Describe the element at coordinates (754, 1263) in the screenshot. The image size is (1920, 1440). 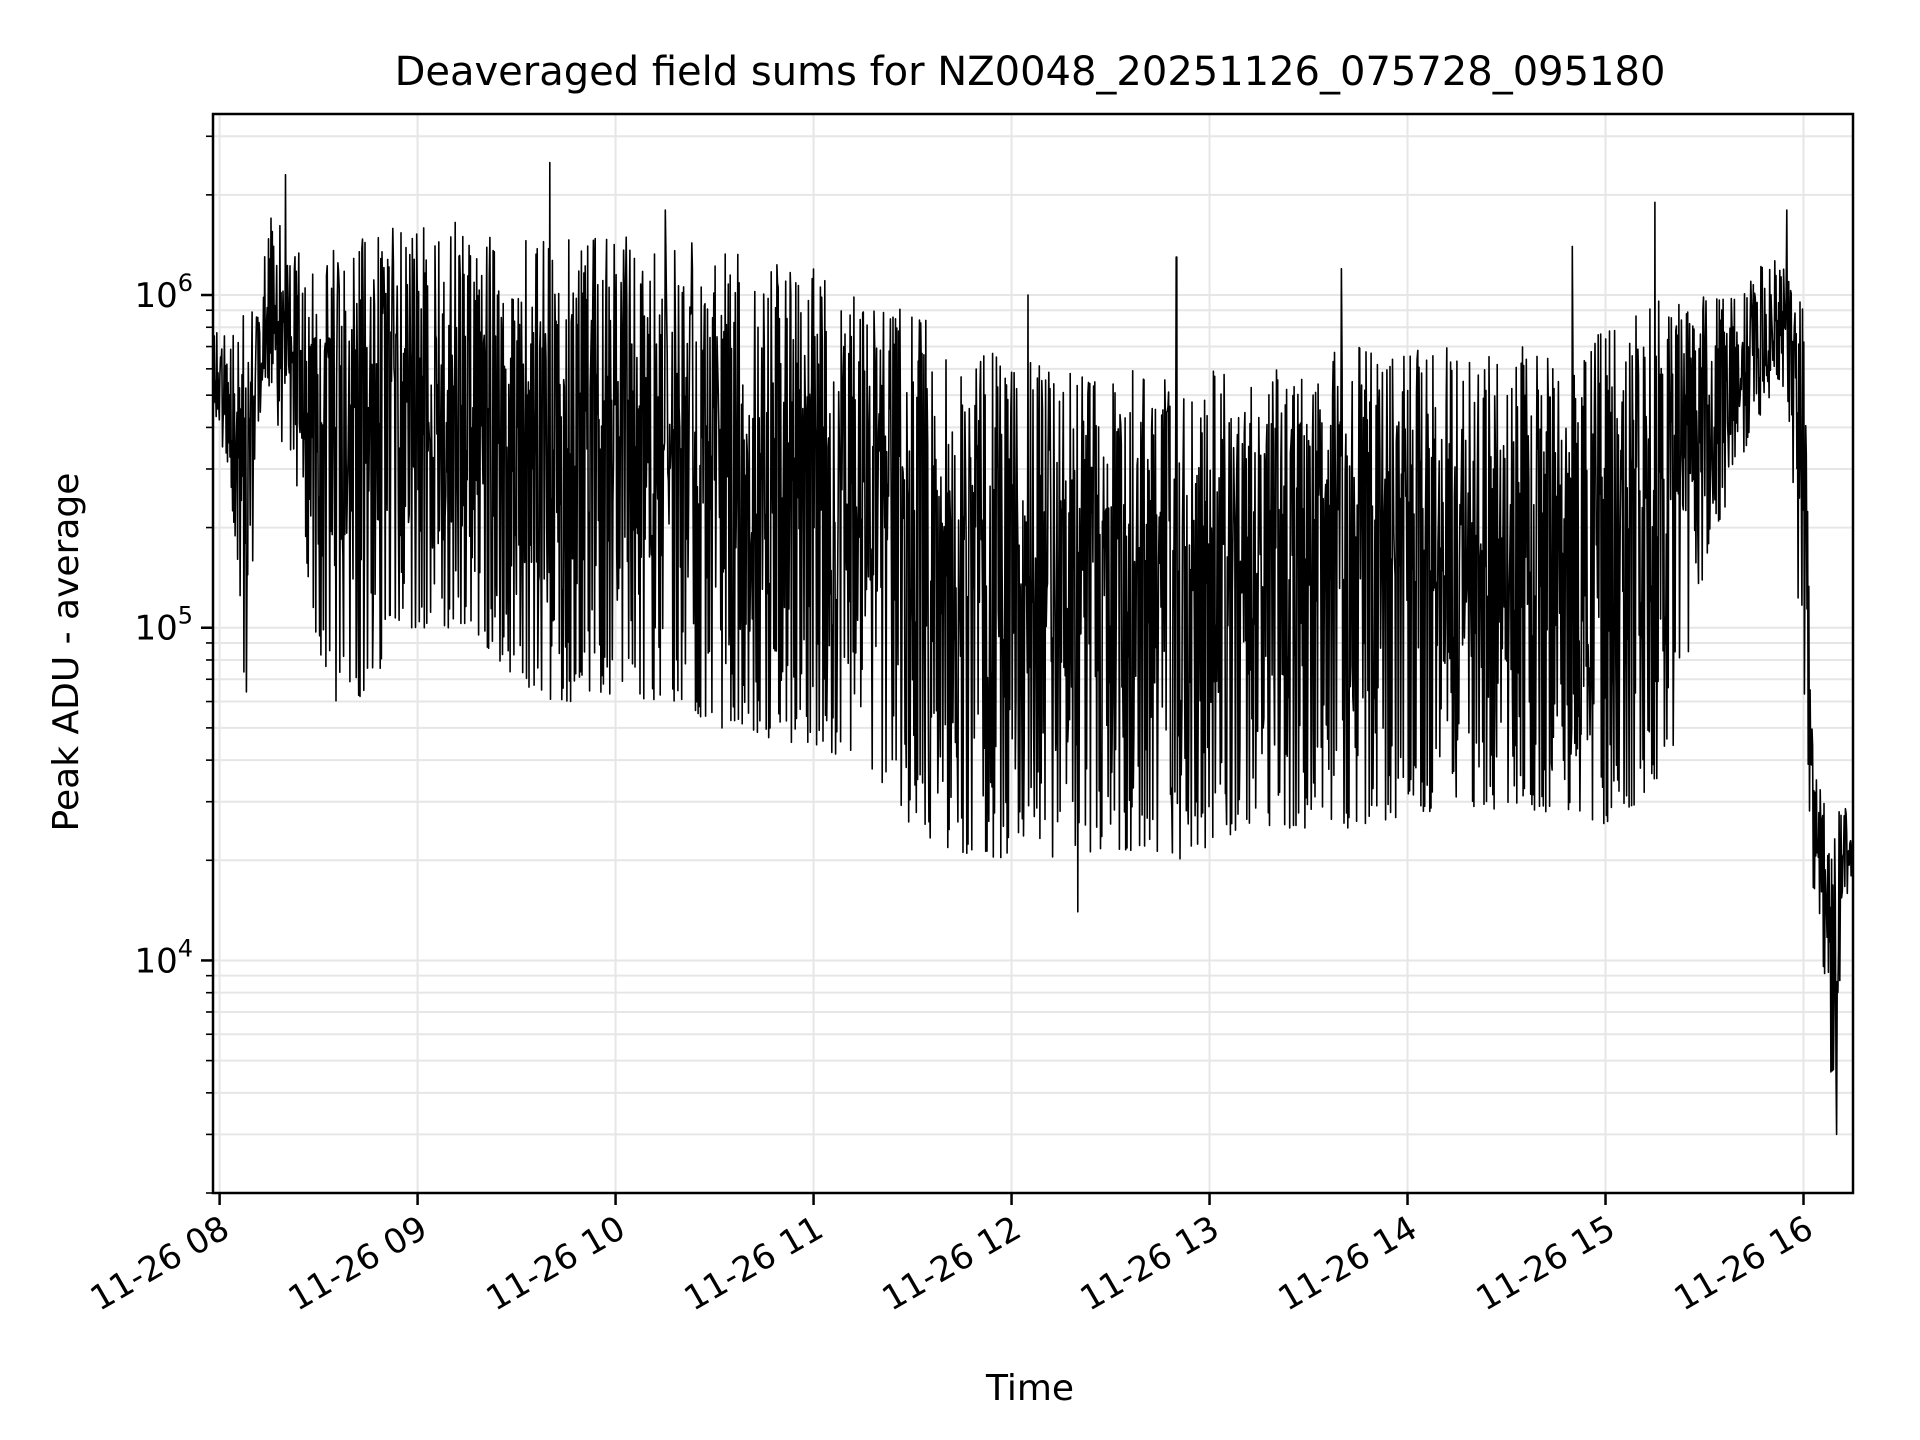
I see `x-tick-label: 11-26 11` at that location.